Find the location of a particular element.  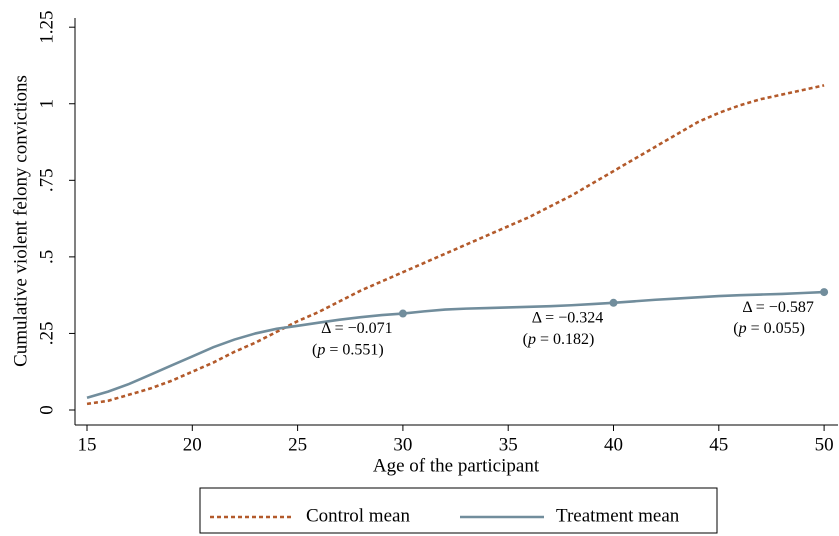

y-axis-title: Cumulative violent felony convictions is located at coordinates (20, 221).